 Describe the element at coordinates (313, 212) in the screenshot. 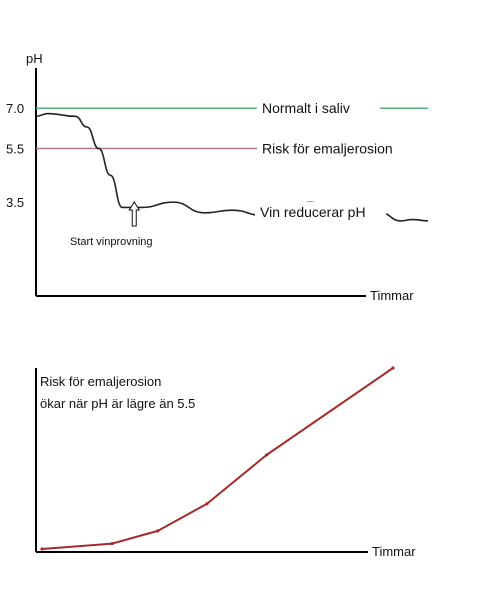

I see `series-label: Vin reducerar pH` at that location.